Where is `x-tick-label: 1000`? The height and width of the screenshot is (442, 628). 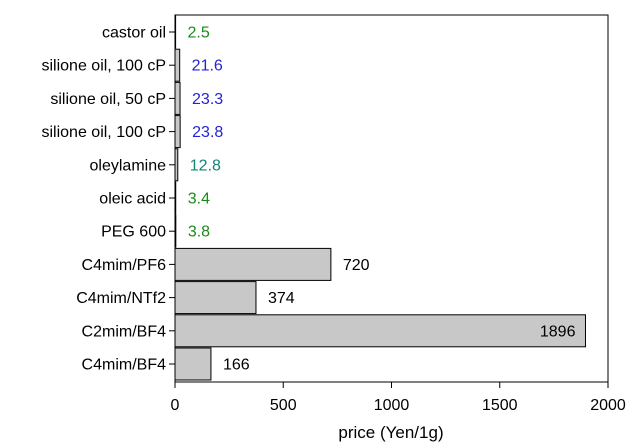
x-tick-label: 1000 is located at coordinates (392, 405).